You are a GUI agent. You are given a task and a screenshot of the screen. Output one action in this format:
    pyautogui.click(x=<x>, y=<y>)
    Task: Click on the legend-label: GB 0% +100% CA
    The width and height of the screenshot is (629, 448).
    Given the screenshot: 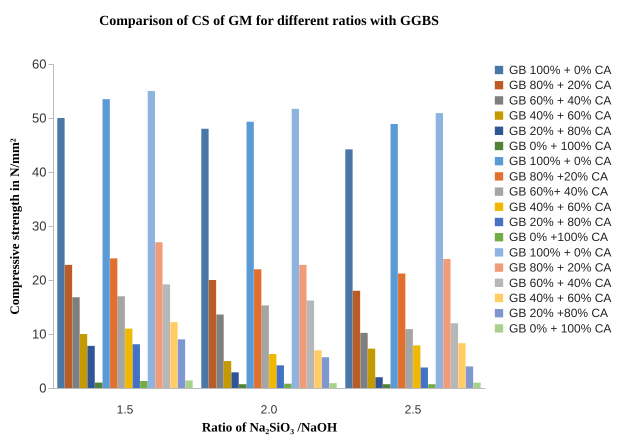 What is the action you would take?
    pyautogui.click(x=558, y=237)
    